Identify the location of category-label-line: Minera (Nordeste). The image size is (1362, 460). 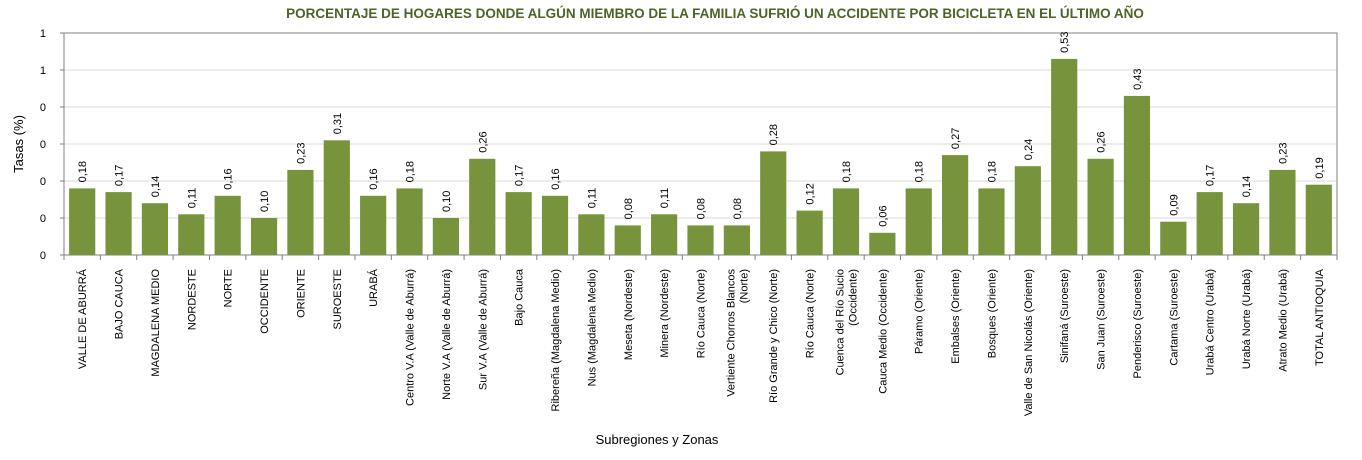
(665, 313).